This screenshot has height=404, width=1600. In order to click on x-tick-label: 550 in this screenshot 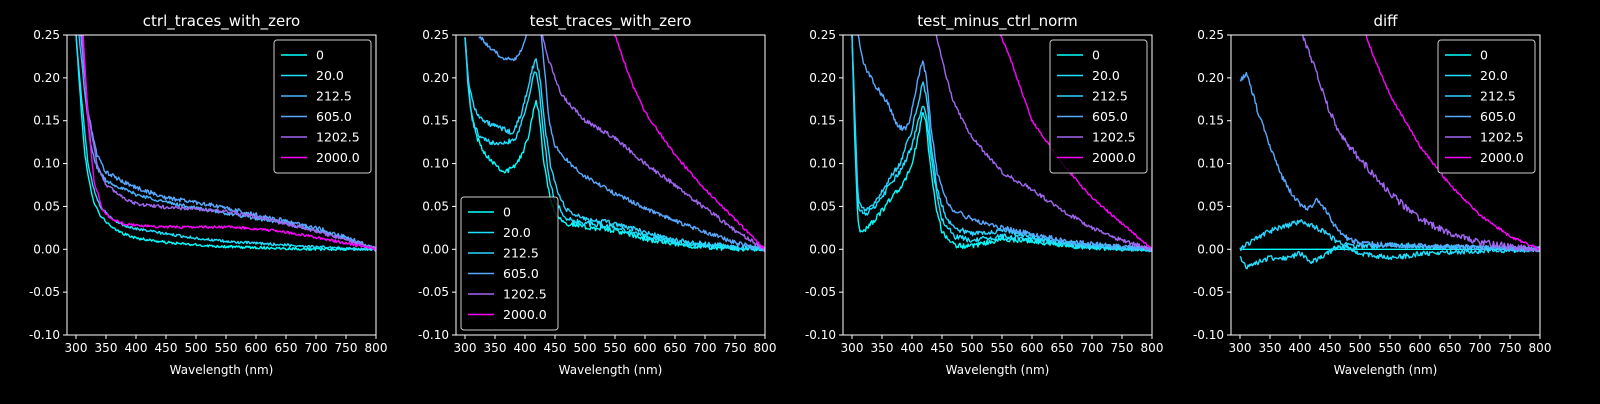, I will do `click(226, 348)`.